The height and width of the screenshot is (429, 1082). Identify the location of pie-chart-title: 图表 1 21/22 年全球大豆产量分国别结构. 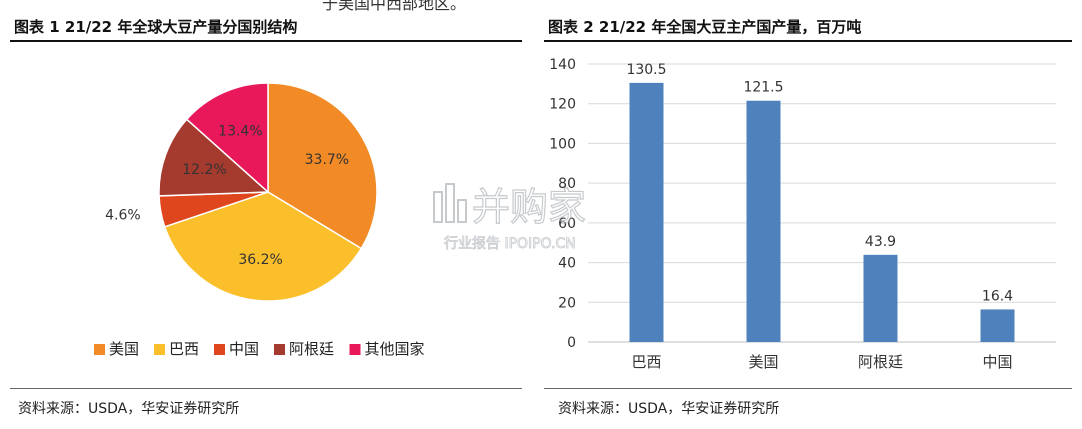
(156, 27).